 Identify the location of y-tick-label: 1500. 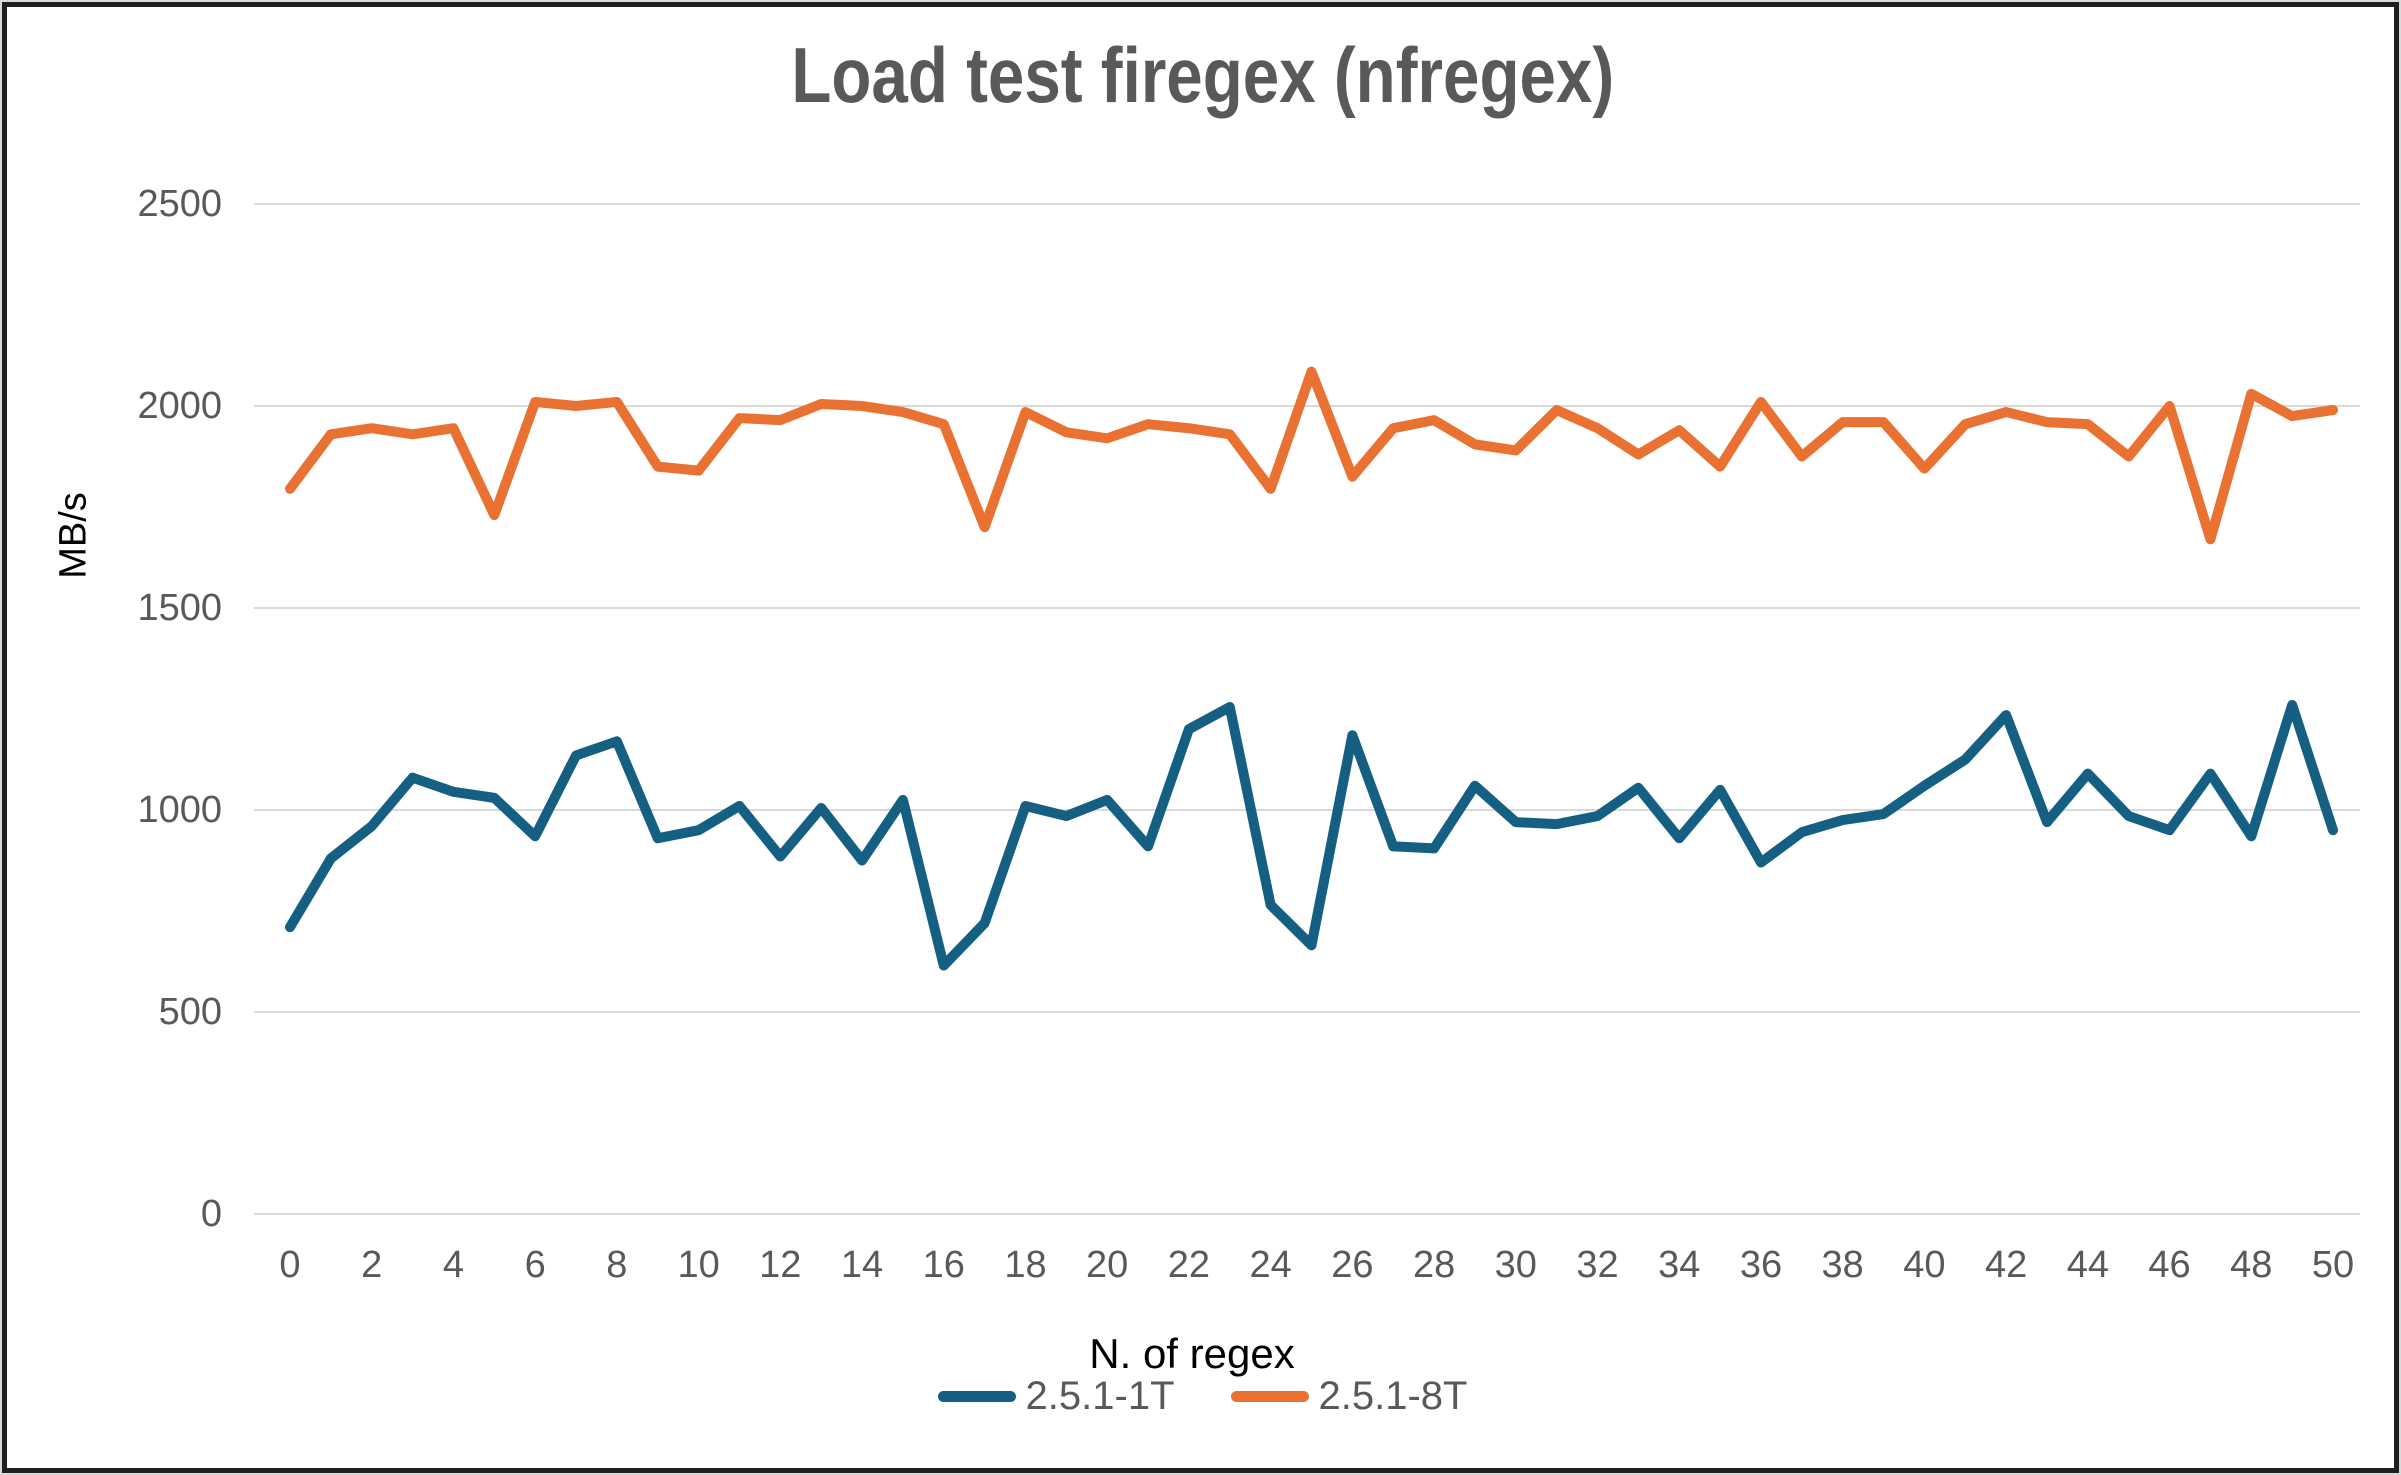
(179, 608).